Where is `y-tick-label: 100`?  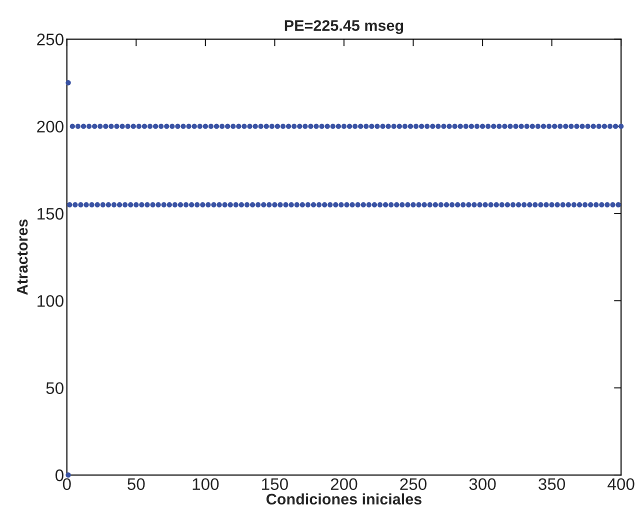
y-tick-label: 100 is located at coordinates (51, 301).